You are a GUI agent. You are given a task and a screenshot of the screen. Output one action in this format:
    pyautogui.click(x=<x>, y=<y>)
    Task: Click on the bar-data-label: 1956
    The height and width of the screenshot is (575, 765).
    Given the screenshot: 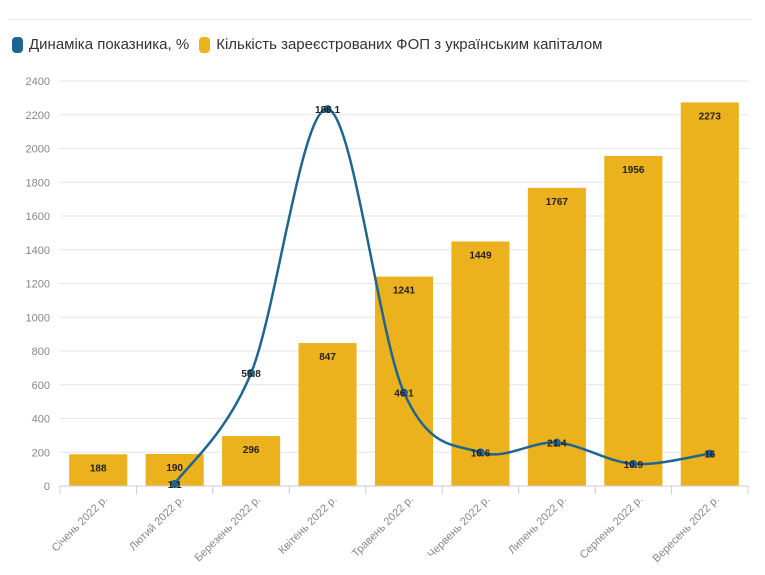 What is the action you would take?
    pyautogui.click(x=633, y=170)
    